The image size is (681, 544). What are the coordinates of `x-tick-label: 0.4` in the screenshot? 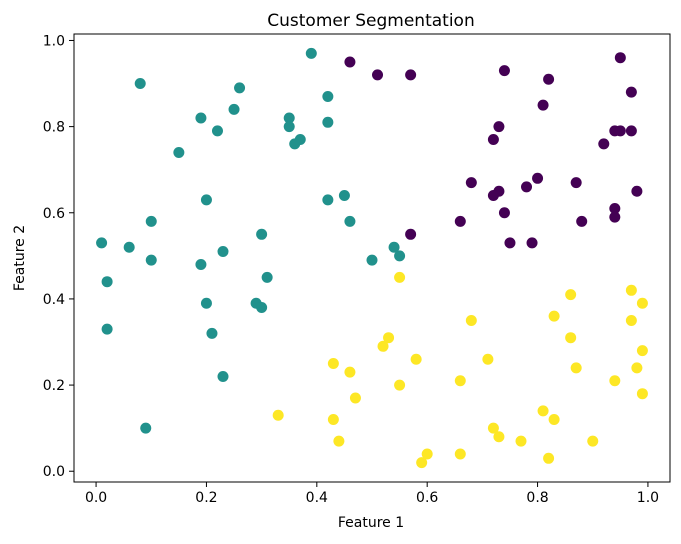 It's located at (317, 498).